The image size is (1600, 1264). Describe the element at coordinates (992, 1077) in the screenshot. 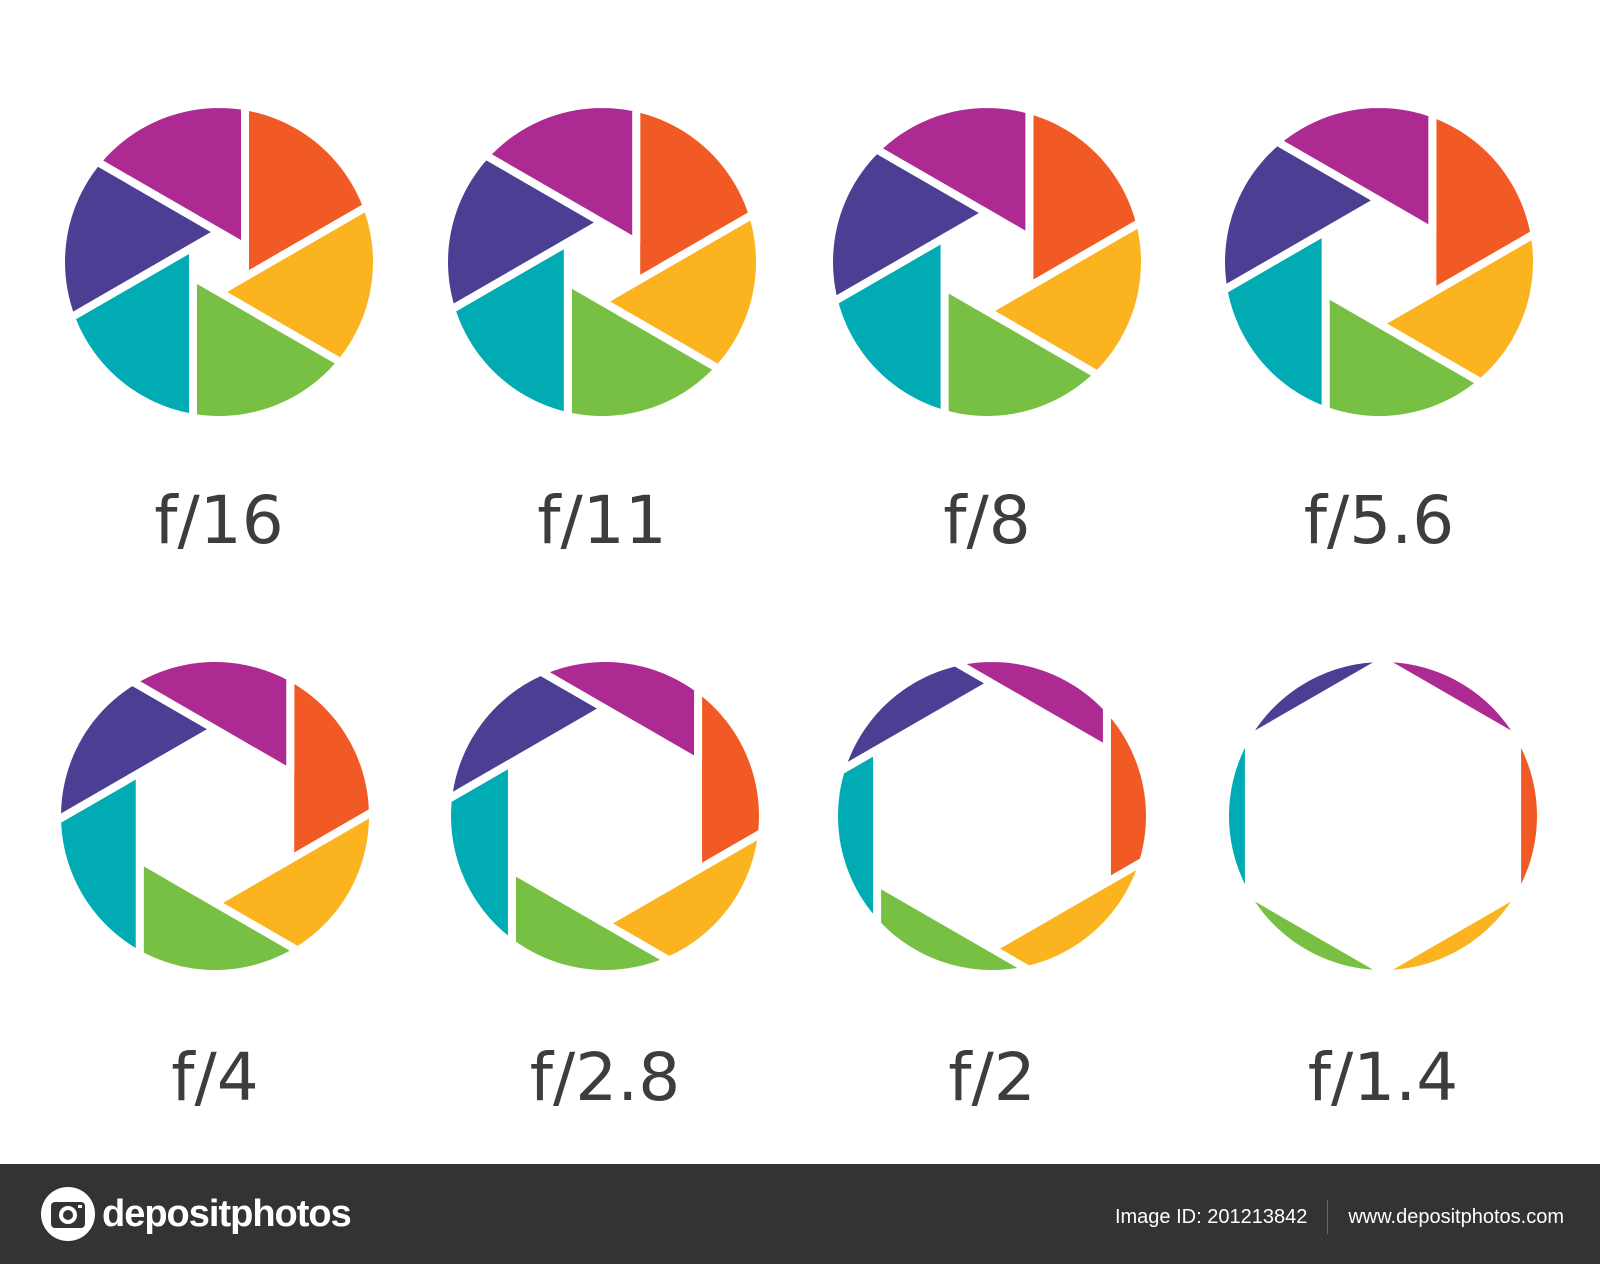

I see `aperture-label: f/2` at that location.